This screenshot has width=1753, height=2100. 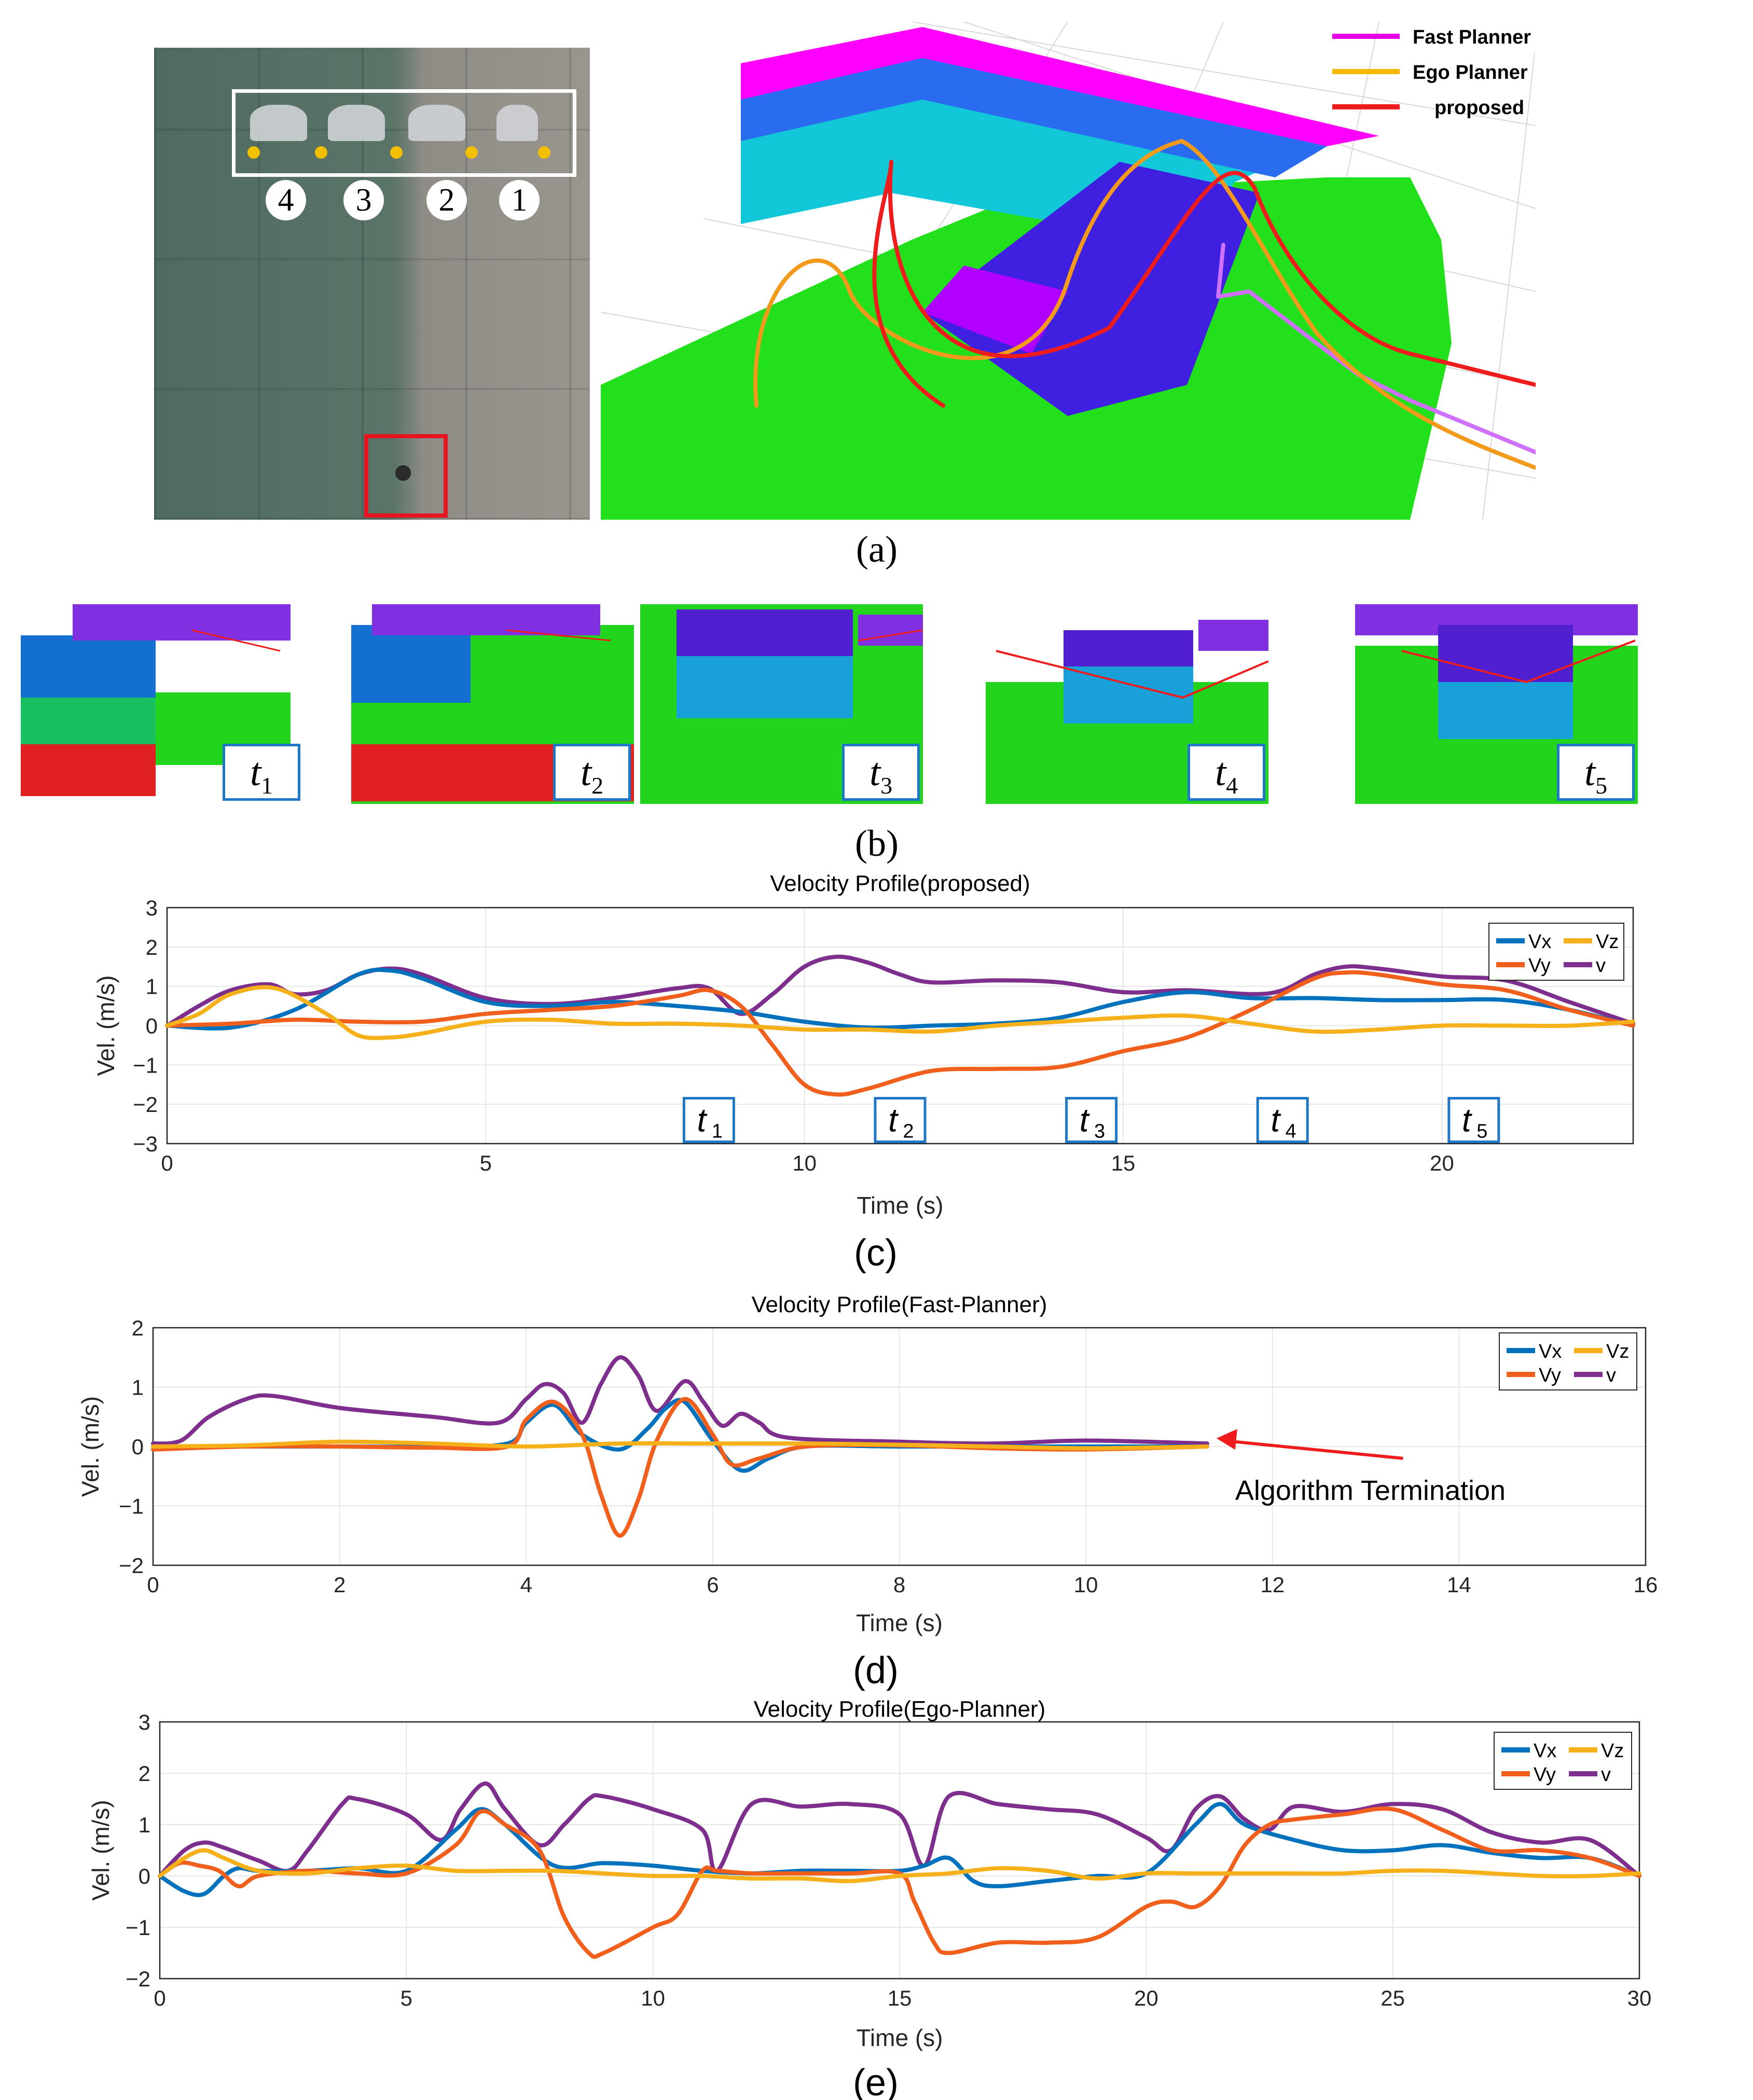 What do you see at coordinates (138, 1387) in the screenshot?
I see `y-tick-label: 1` at bounding box center [138, 1387].